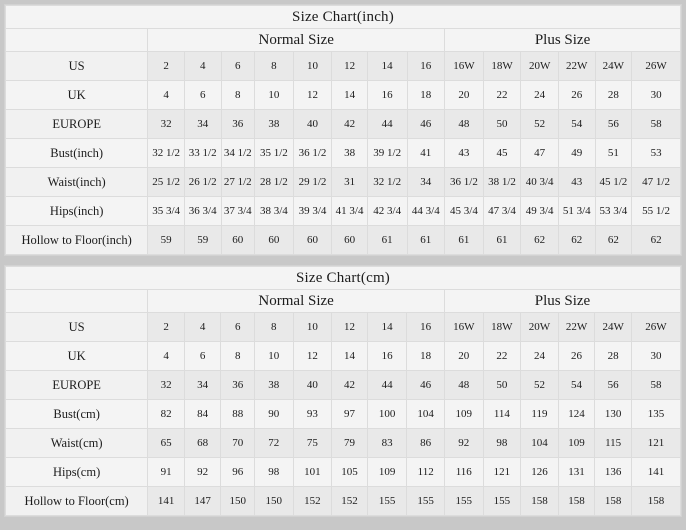  What do you see at coordinates (342, 66) in the screenshot?
I see `table-row: US 2 4 6 8 10 12 14 16 16W 18W 20W 22W 24W 26W` at bounding box center [342, 66].